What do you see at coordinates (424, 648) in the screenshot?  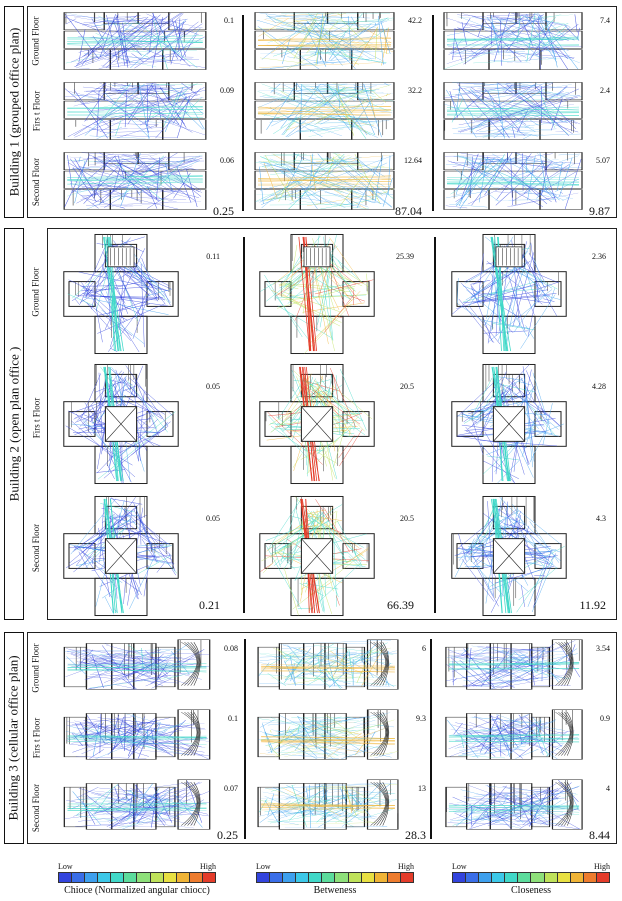 I see `metric-value: 6` at bounding box center [424, 648].